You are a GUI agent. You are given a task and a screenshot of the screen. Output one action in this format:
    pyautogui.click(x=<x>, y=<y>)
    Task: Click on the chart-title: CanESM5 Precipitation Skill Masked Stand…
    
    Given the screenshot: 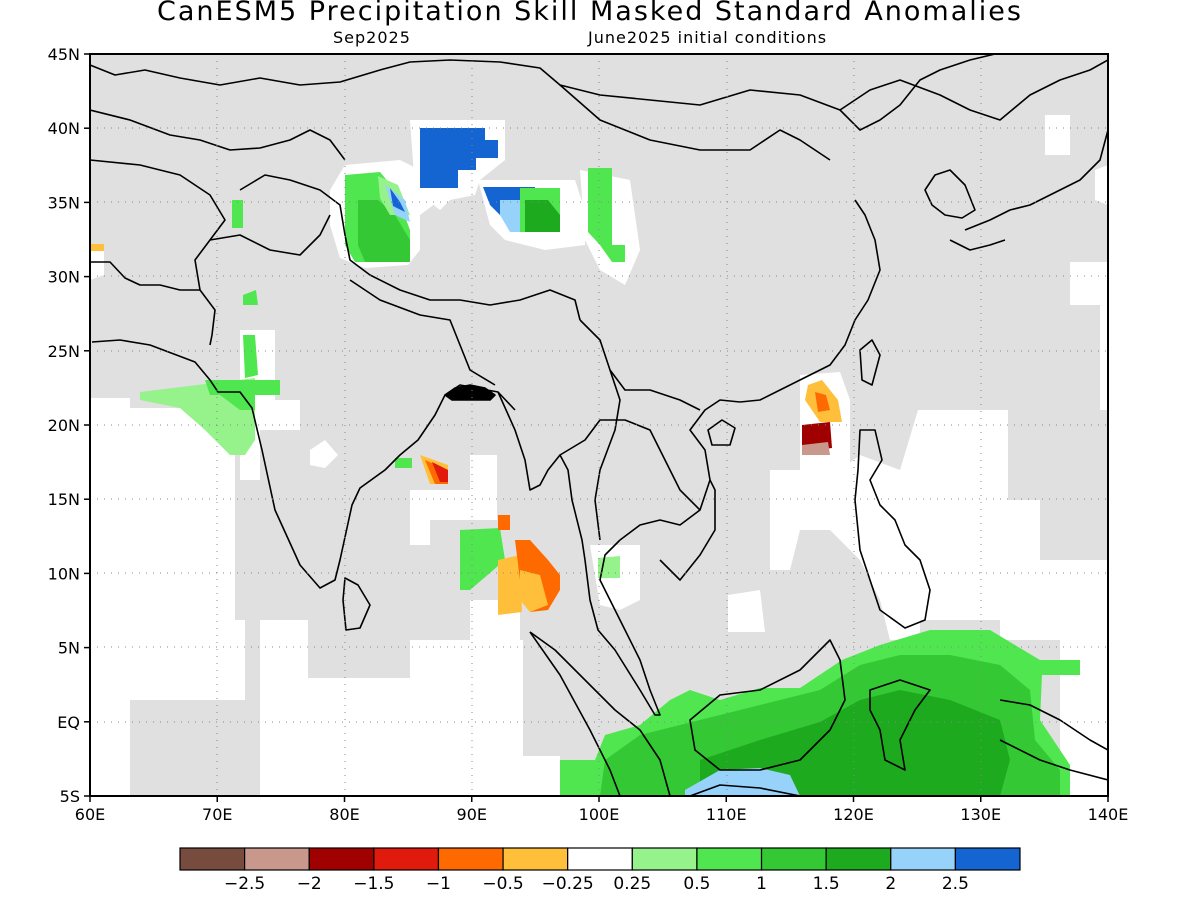 What is the action you would take?
    pyautogui.click(x=590, y=13)
    